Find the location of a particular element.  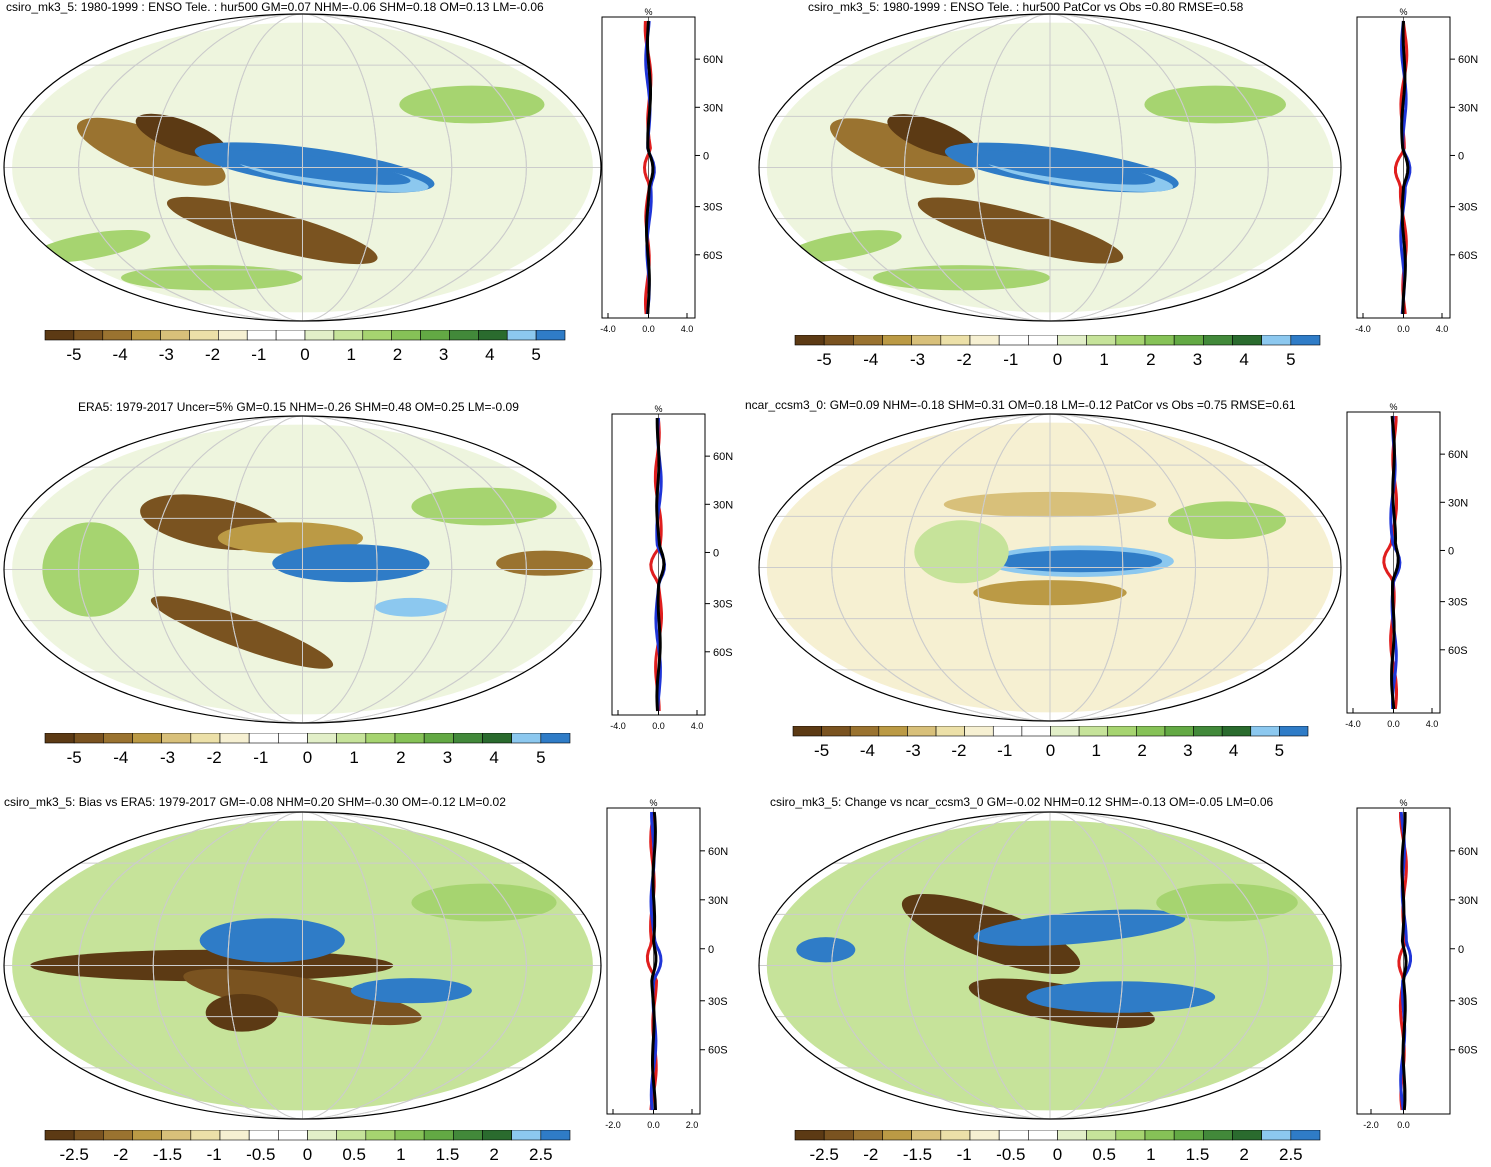

colorbar-label: -1 is located at coordinates (1004, 750).